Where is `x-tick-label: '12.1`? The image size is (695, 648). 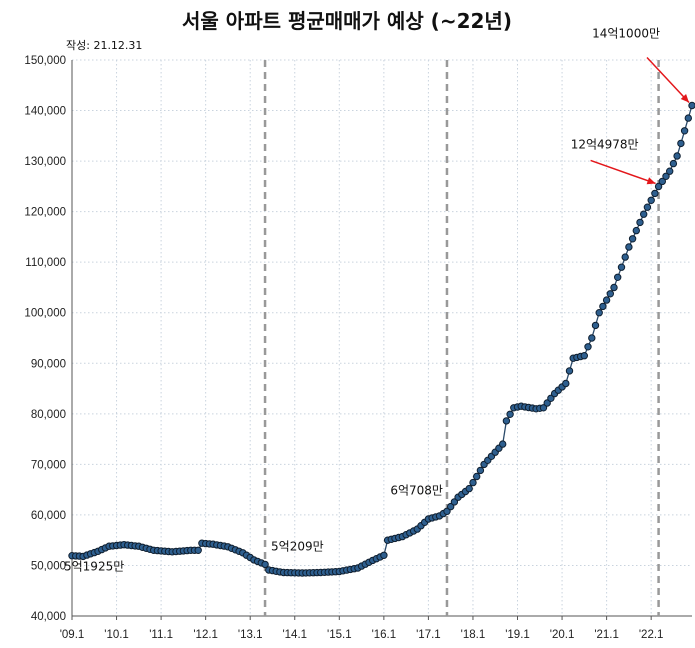
x-tick-label: '12.1 is located at coordinates (205, 635).